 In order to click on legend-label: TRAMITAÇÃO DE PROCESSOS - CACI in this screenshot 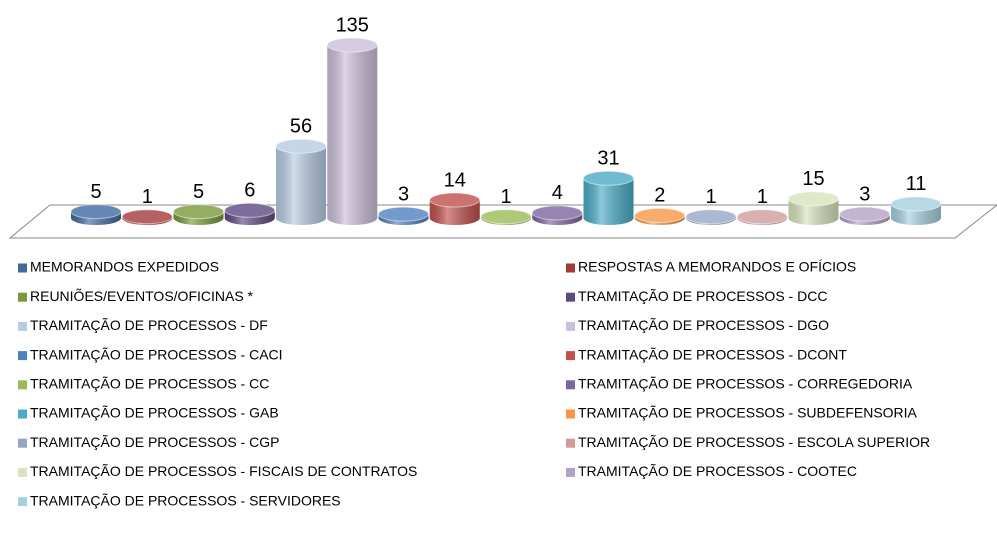, I will do `click(156, 354)`.